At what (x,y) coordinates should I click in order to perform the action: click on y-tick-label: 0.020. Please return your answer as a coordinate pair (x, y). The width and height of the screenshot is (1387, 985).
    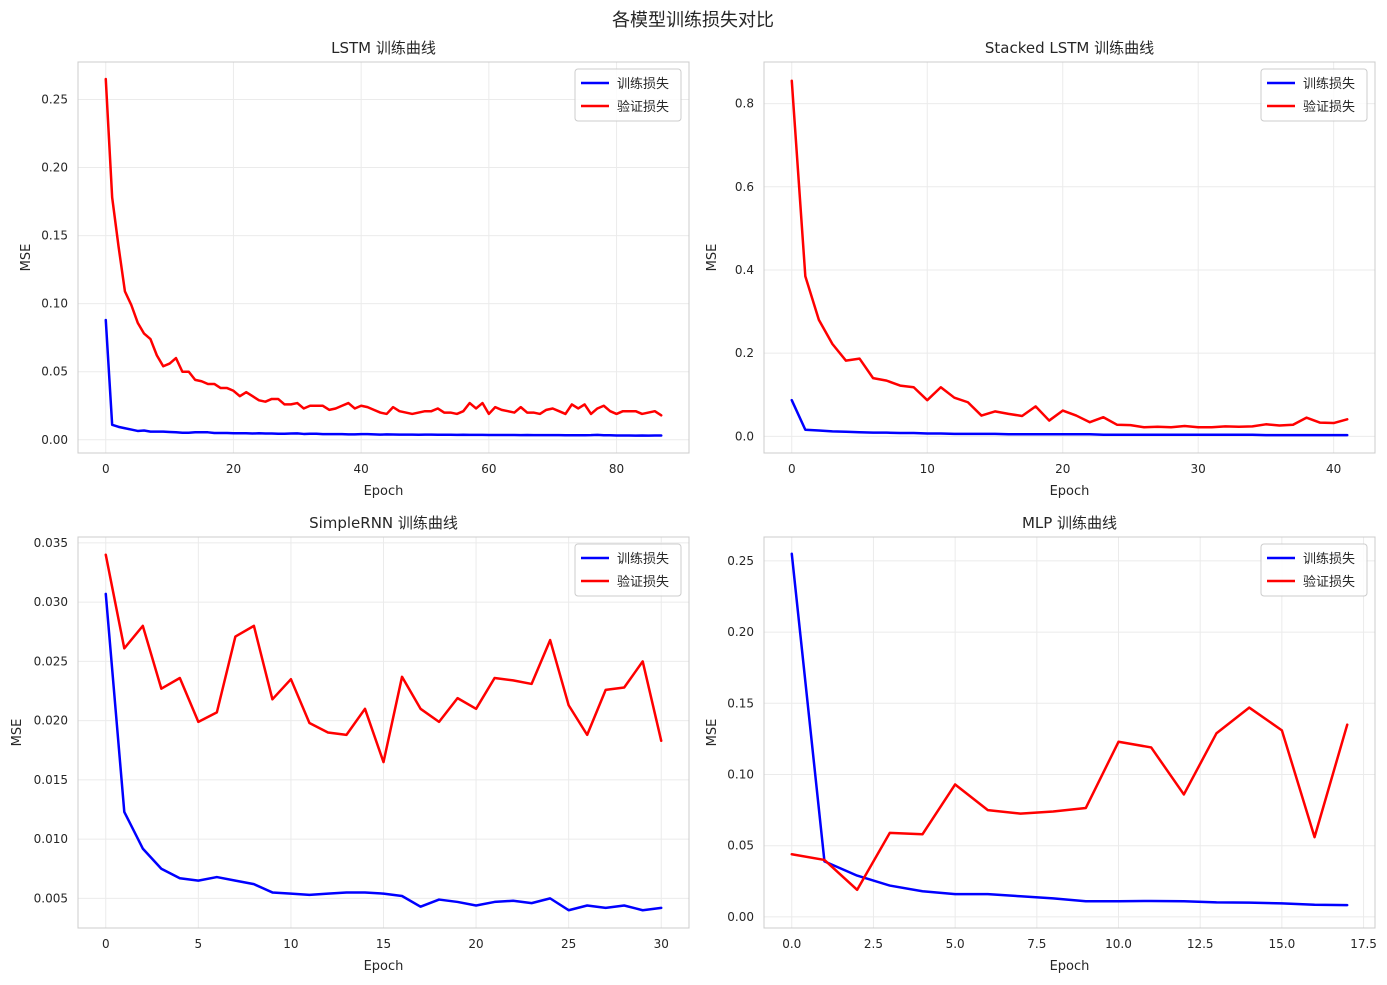
    Looking at the image, I should click on (51, 721).